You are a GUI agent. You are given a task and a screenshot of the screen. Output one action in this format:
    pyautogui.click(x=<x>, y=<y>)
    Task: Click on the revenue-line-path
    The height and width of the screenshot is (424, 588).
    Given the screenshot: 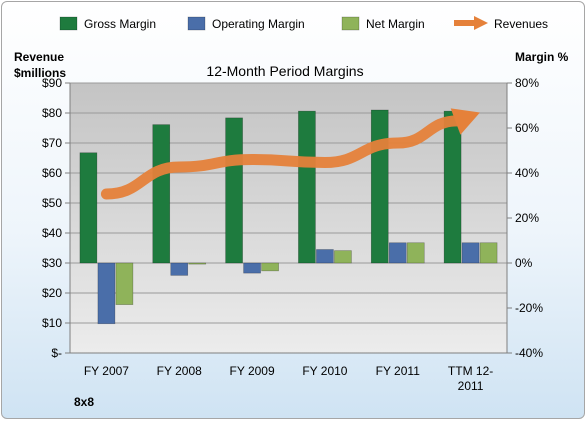 What is the action you would take?
    pyautogui.click(x=281, y=157)
    